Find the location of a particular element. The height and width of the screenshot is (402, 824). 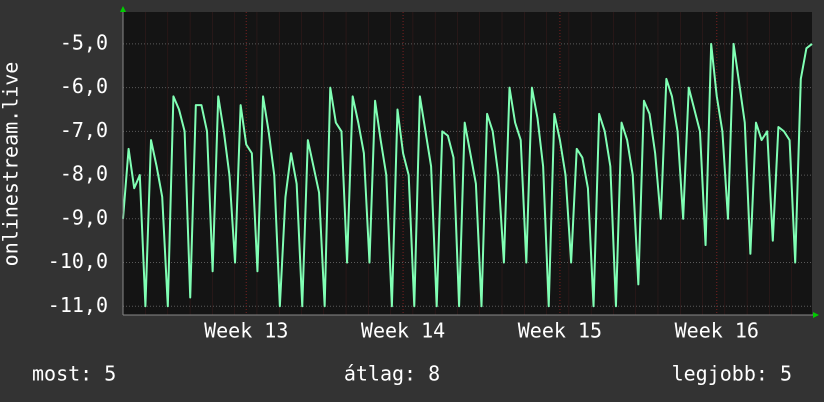

x-tick-label: Week 13 is located at coordinates (246, 331).